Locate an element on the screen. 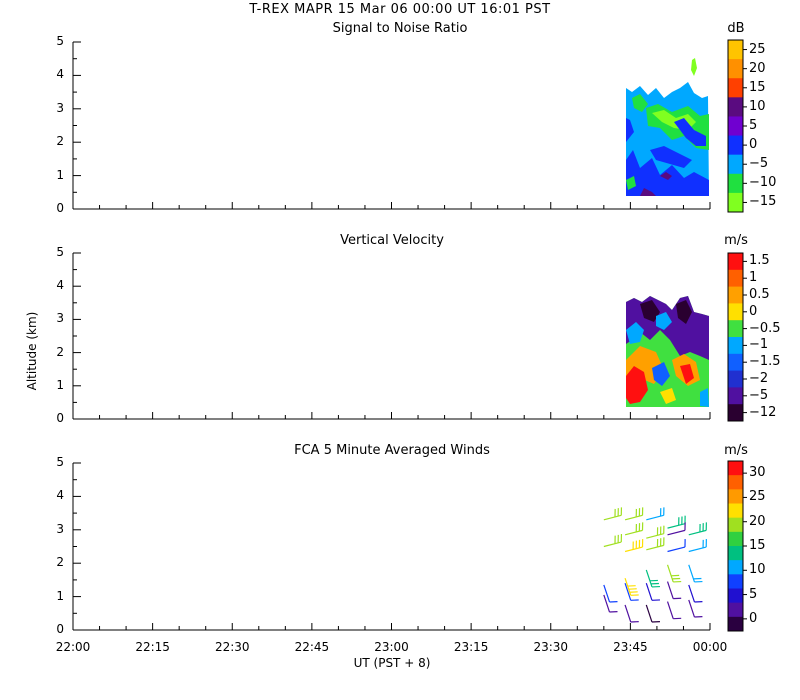  colorbar-label: −10 is located at coordinates (763, 183).